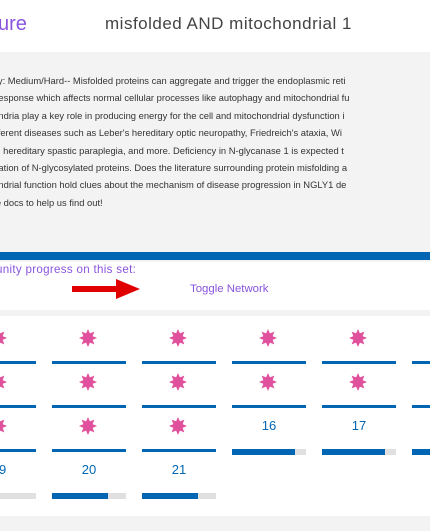  I want to click on task-number: 16, so click(269, 425).